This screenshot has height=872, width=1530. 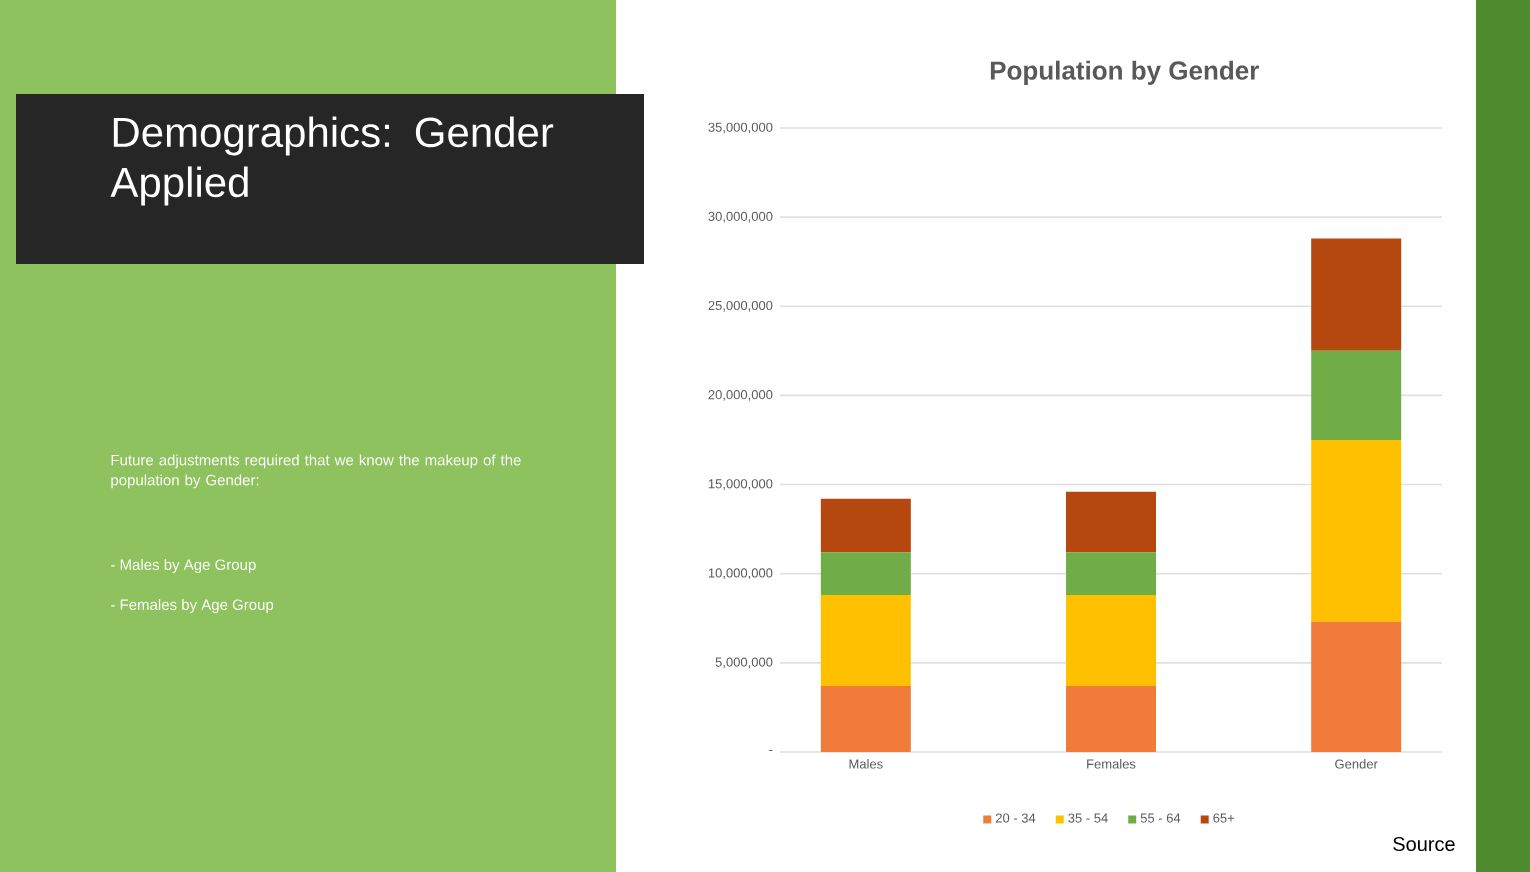 What do you see at coordinates (1424, 844) in the screenshot?
I see `text: Source` at bounding box center [1424, 844].